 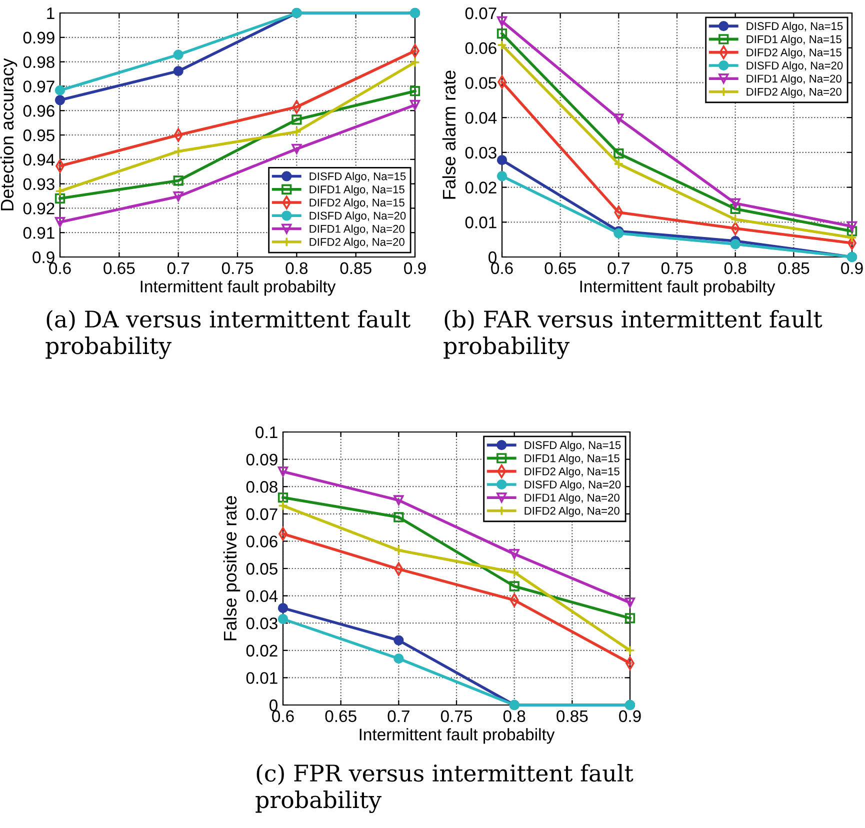 What do you see at coordinates (228, 335) in the screenshot?
I see `text: (a) DA versus intermittent fault probability` at bounding box center [228, 335].